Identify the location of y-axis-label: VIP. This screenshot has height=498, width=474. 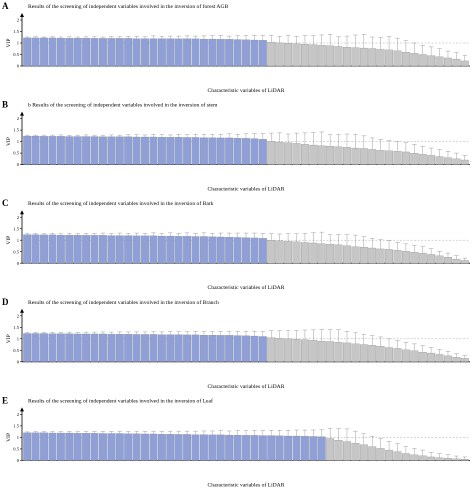
(9, 141).